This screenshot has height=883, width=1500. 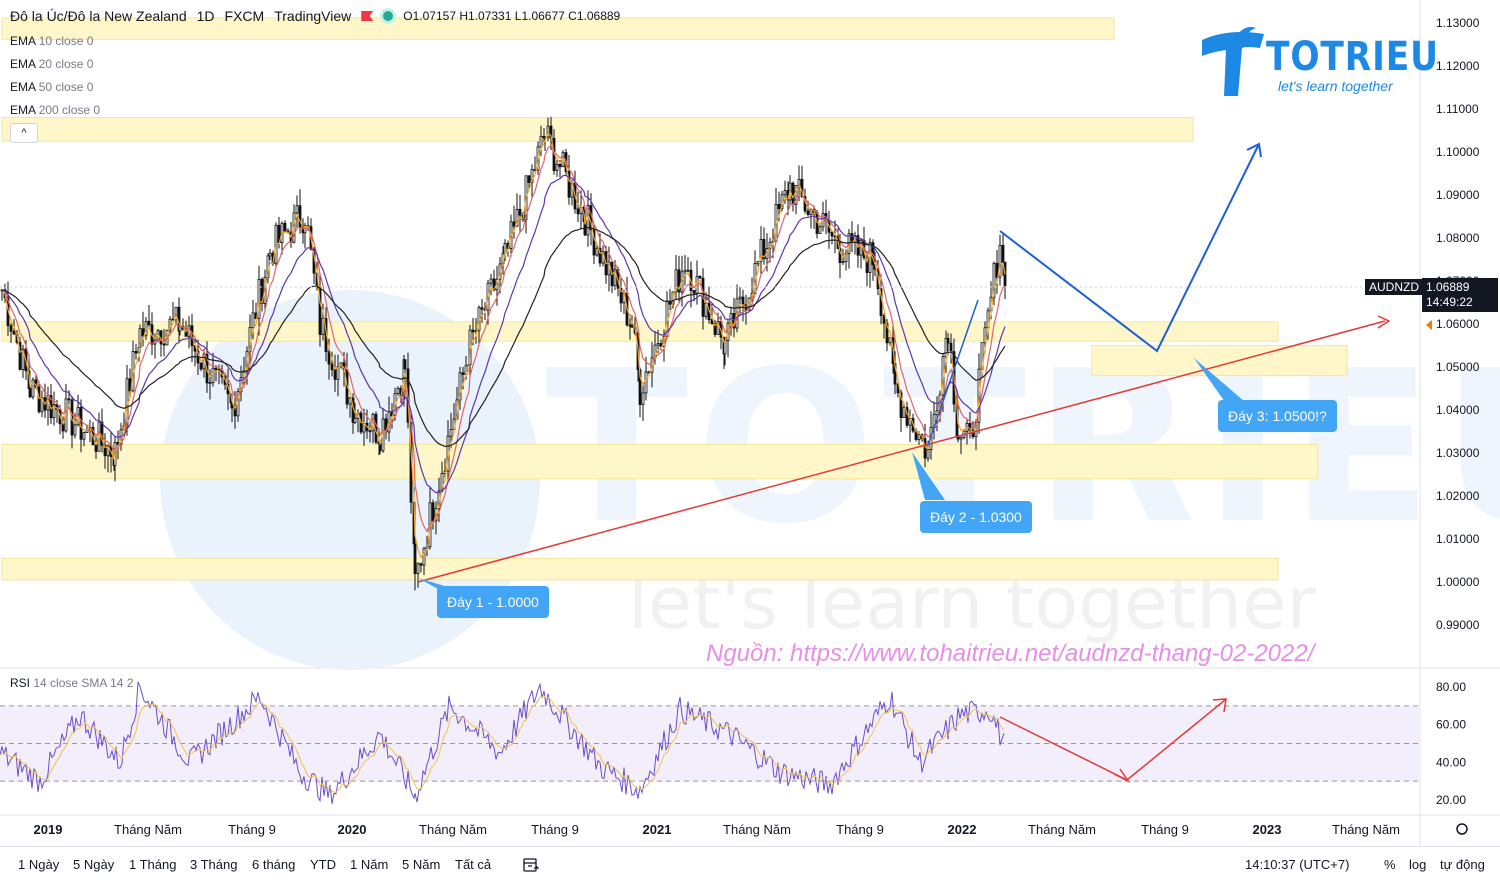 I want to click on symbol-name: Đô la Úc/Đô la New Zealand, so click(x=98, y=16).